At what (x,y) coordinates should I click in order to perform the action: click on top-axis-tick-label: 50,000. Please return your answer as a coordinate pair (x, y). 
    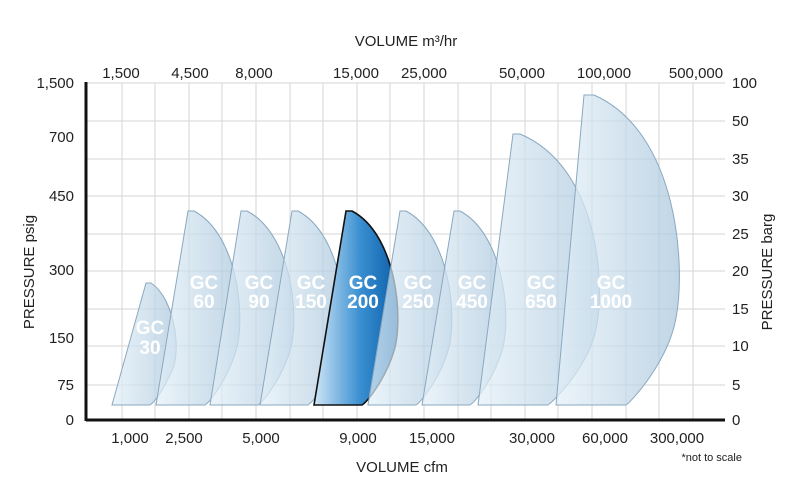
    Looking at the image, I should click on (522, 73).